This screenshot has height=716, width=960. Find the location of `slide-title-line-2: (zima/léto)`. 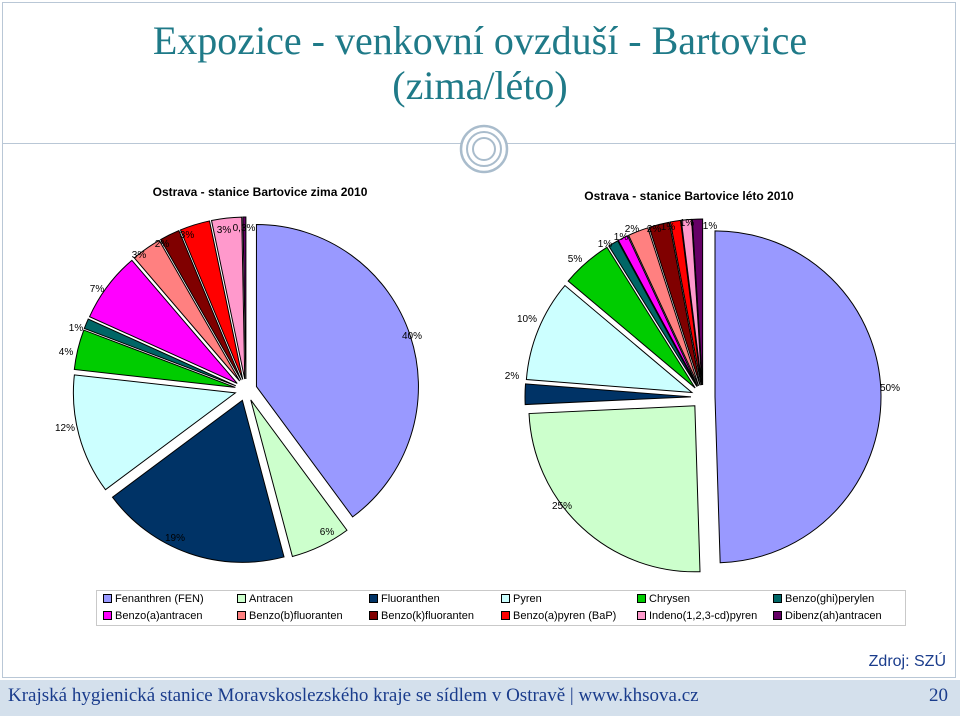

slide-title-line-2: (zima/léto) is located at coordinates (480, 85).